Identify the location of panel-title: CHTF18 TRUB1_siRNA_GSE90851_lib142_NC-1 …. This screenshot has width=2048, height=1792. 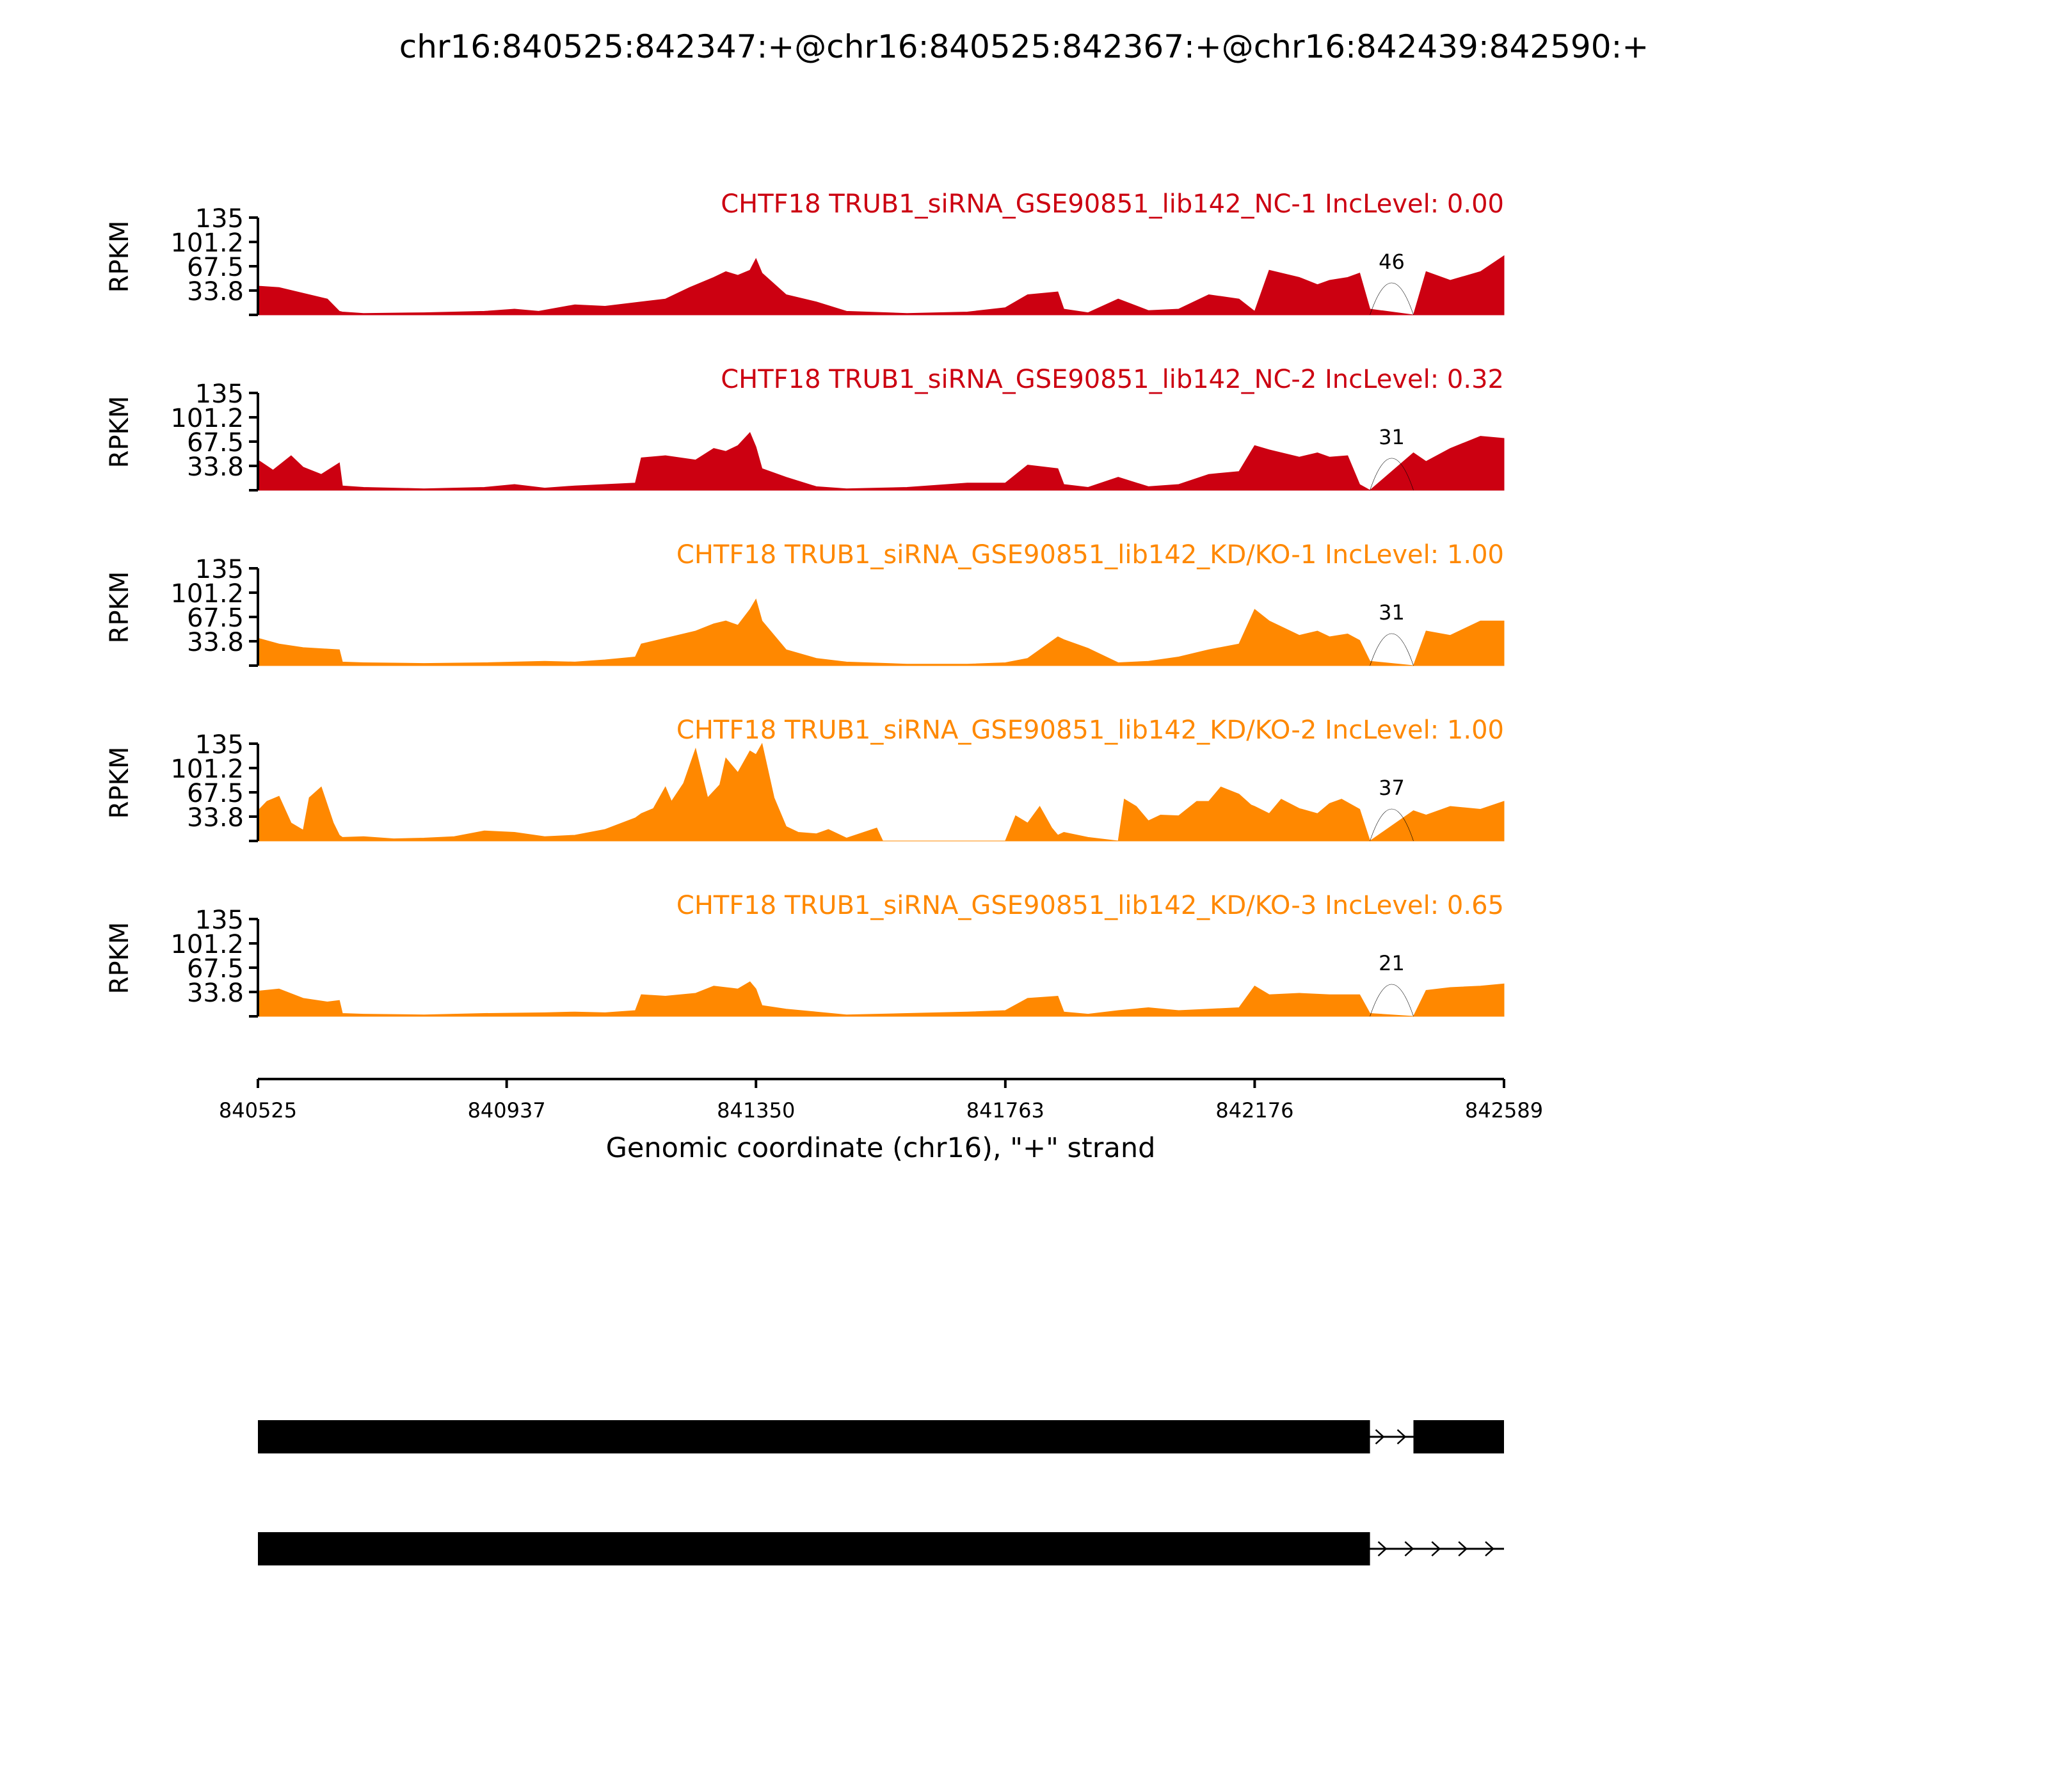
(1112, 204).